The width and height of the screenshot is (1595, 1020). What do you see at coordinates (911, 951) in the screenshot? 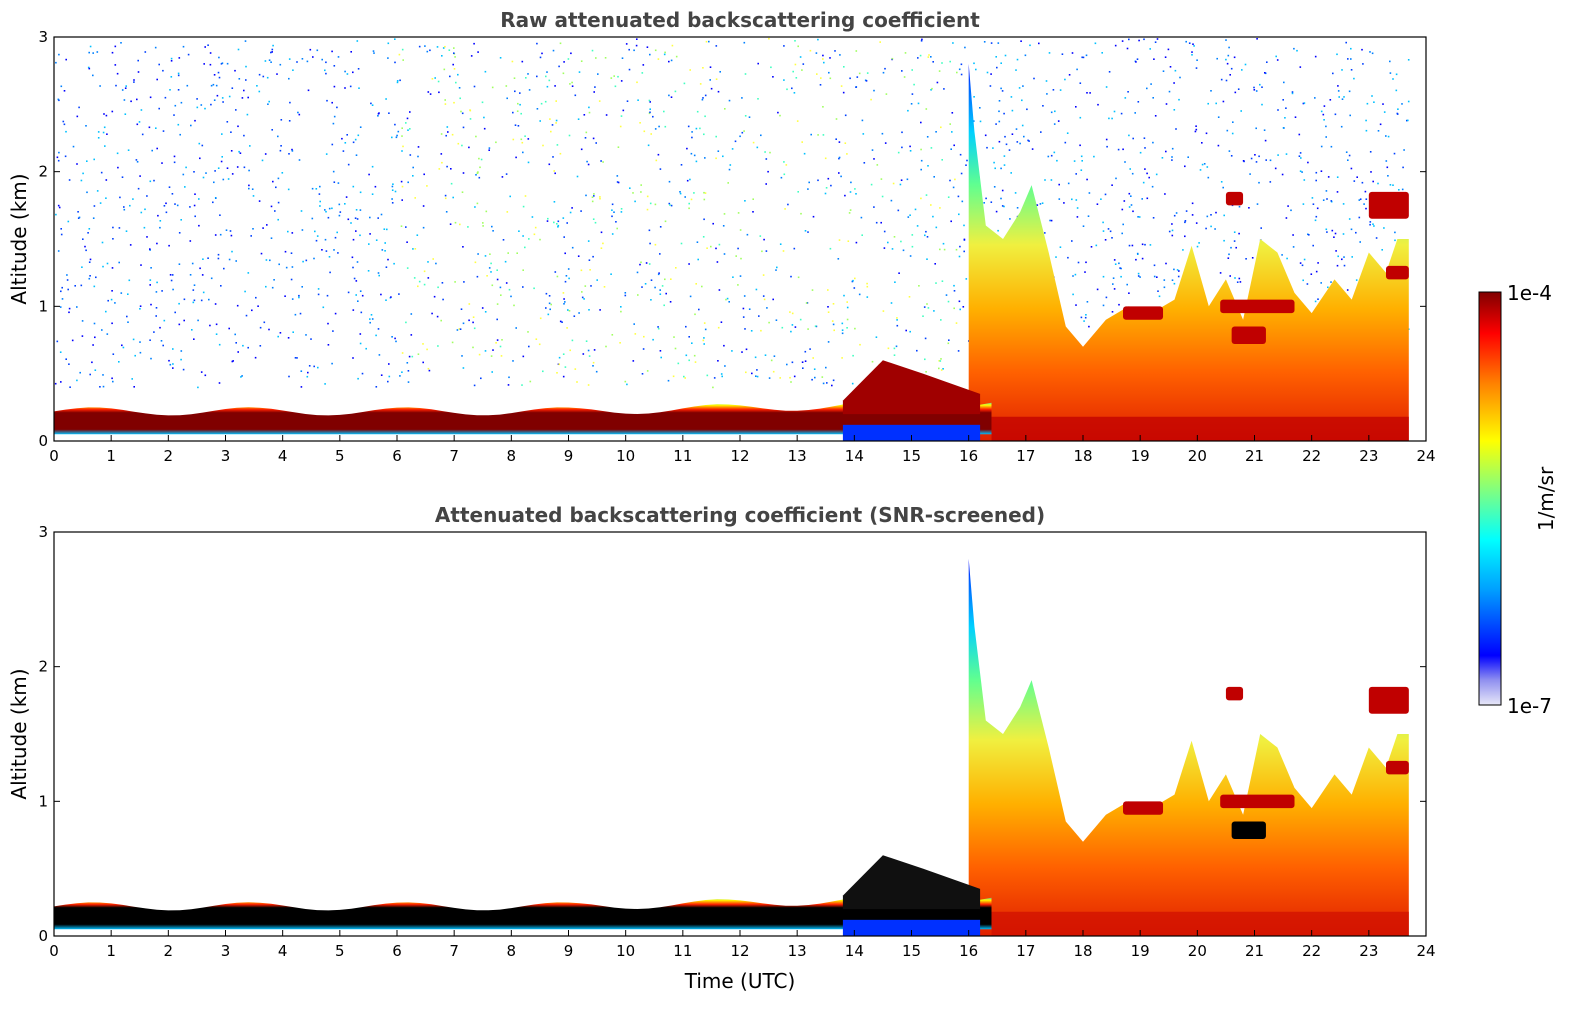
I see `x-tick-label: 15` at bounding box center [911, 951].